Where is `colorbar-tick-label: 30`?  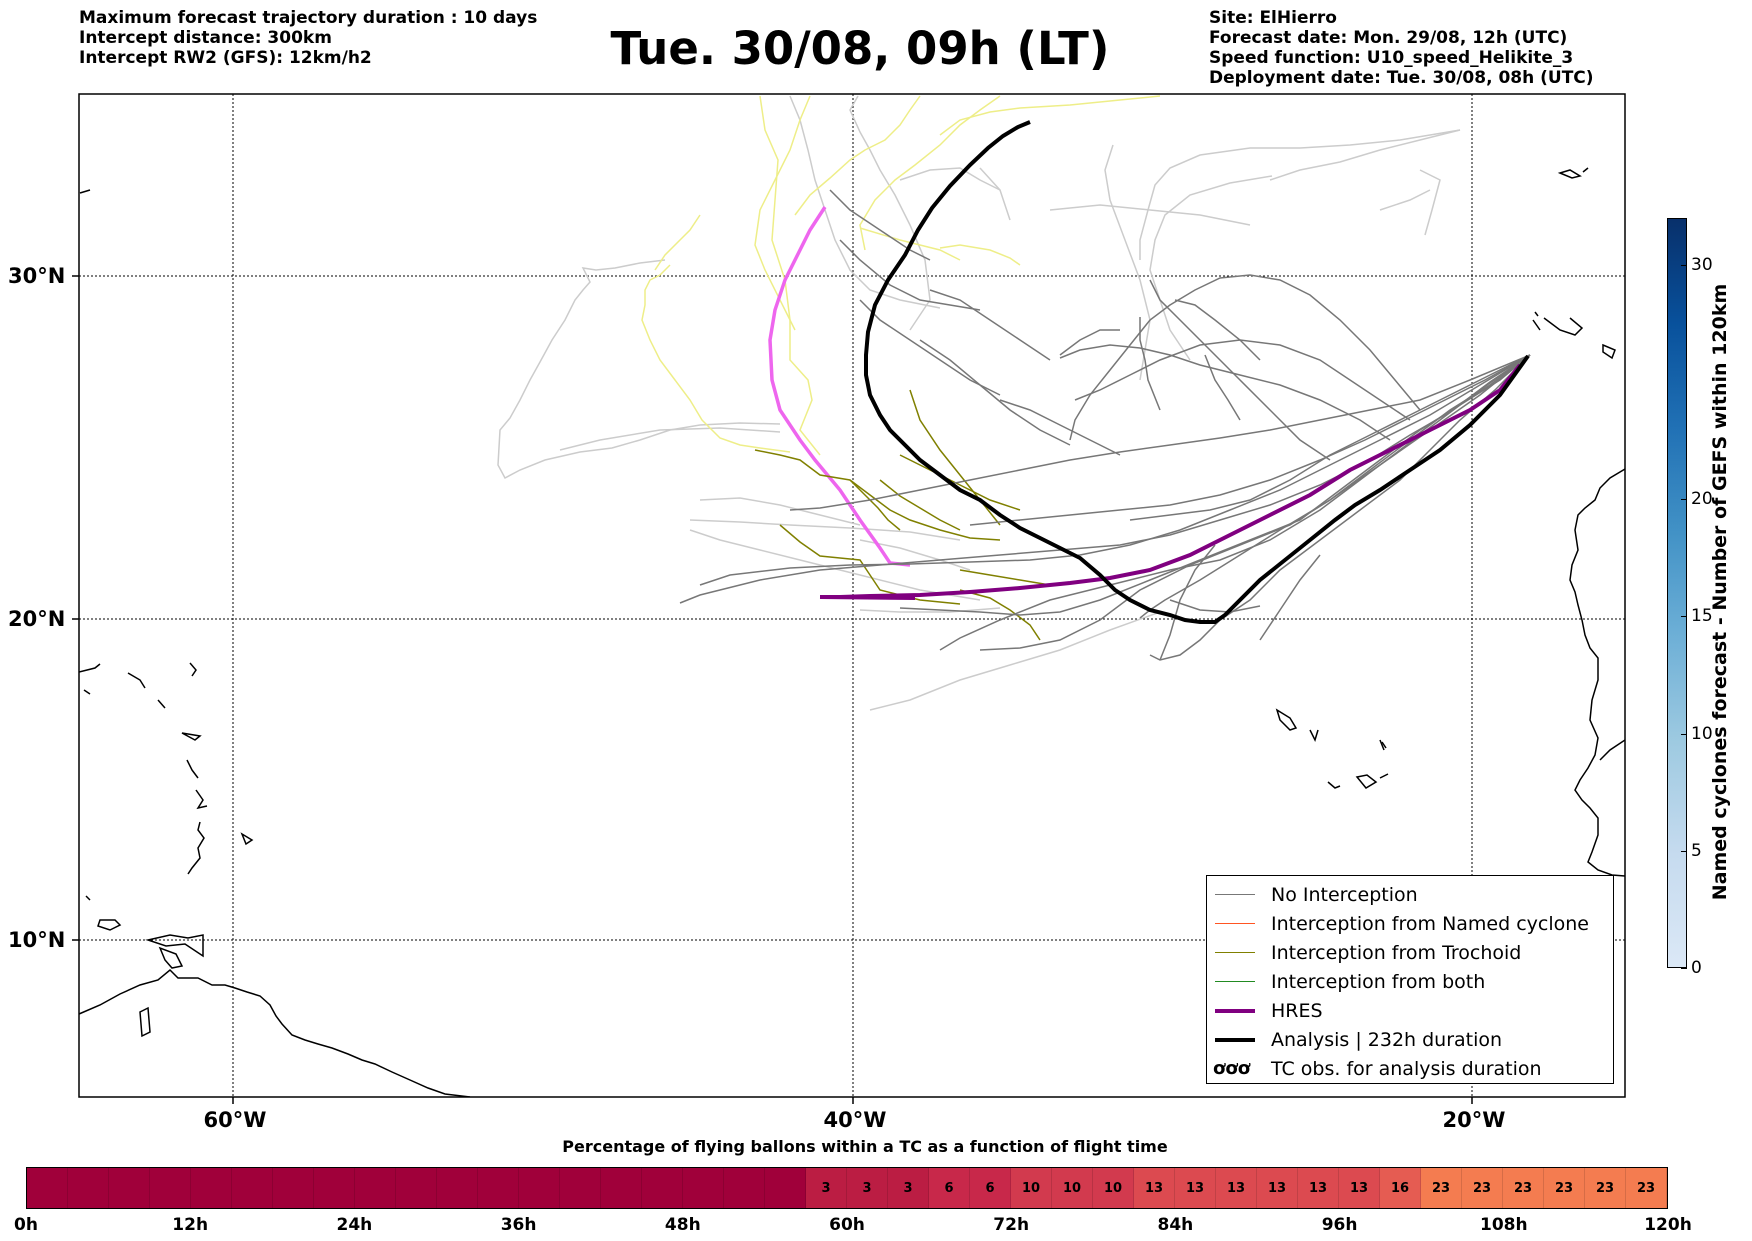 colorbar-tick-label: 30 is located at coordinates (1702, 264).